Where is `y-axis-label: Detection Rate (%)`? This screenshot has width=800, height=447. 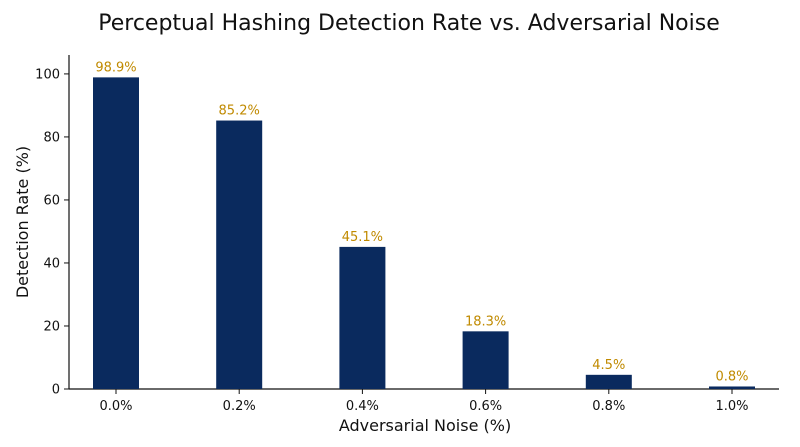
y-axis-label: Detection Rate (%) is located at coordinates (22, 222).